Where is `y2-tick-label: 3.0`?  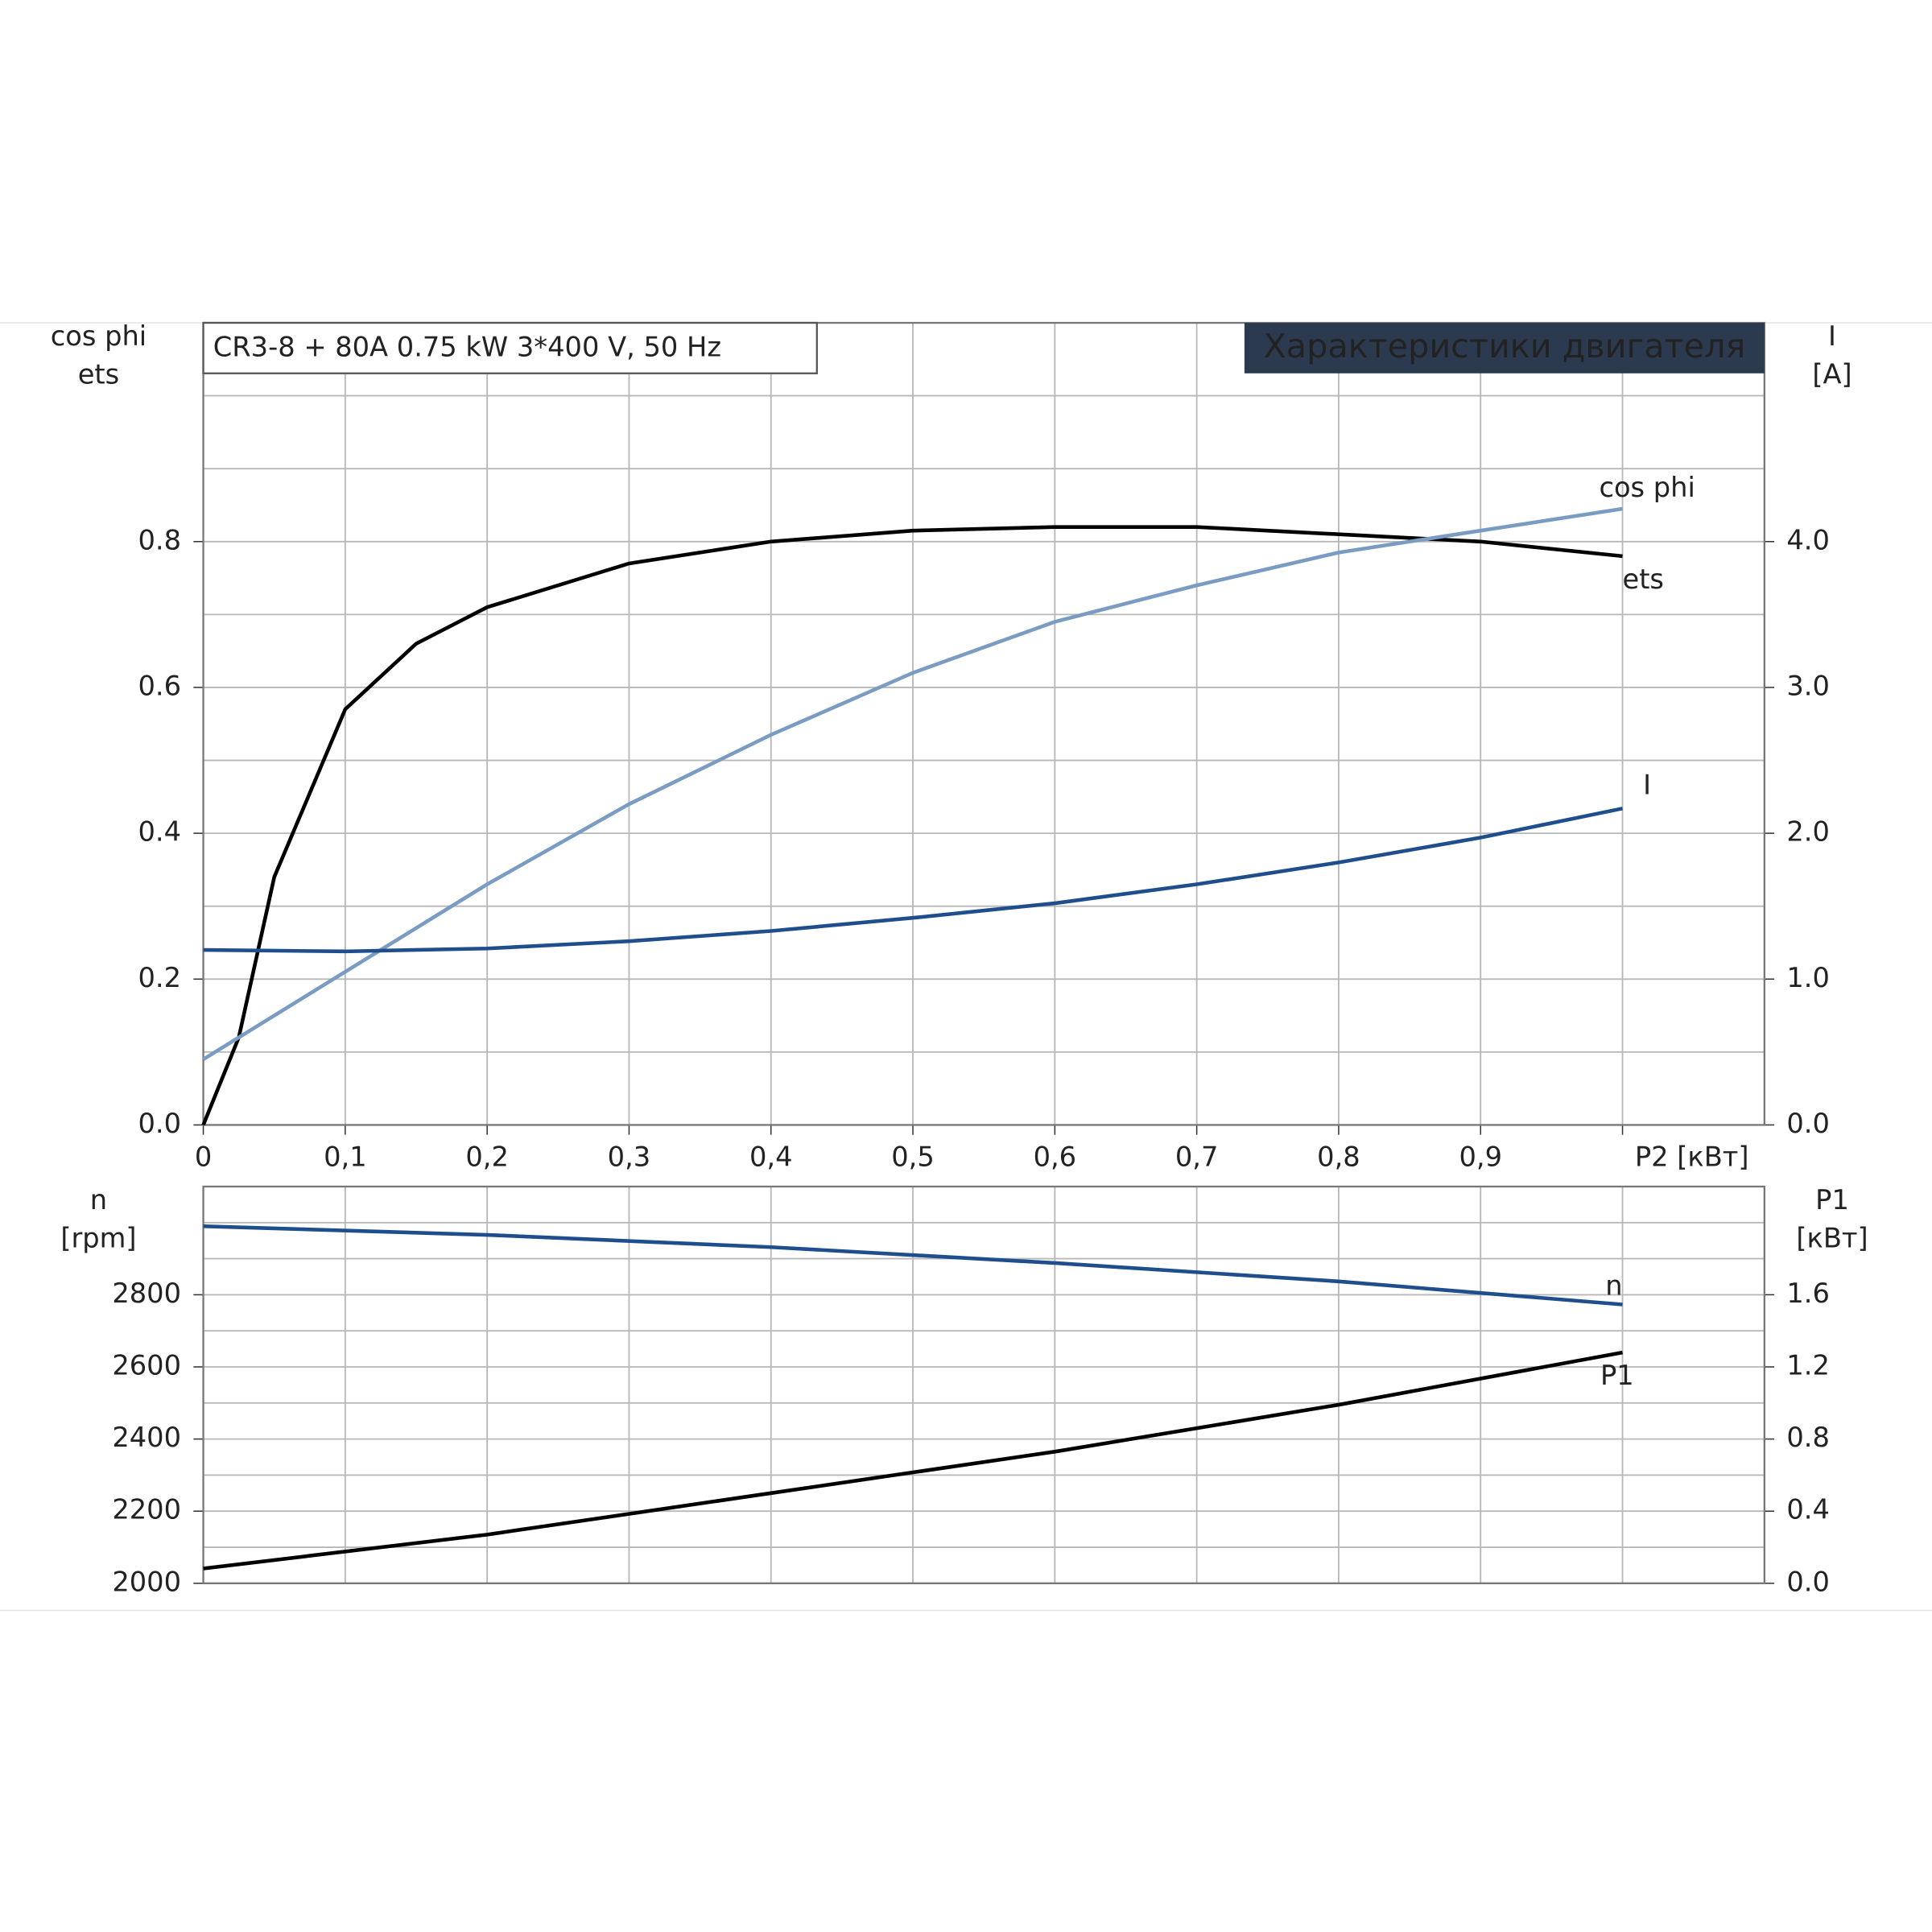 y2-tick-label: 3.0 is located at coordinates (1808, 685).